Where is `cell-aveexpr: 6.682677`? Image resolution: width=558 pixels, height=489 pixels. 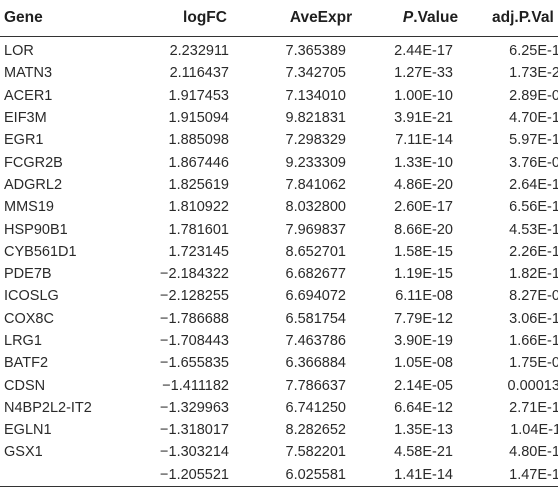
cell-aveexpr: 6.682677 is located at coordinates (315, 274).